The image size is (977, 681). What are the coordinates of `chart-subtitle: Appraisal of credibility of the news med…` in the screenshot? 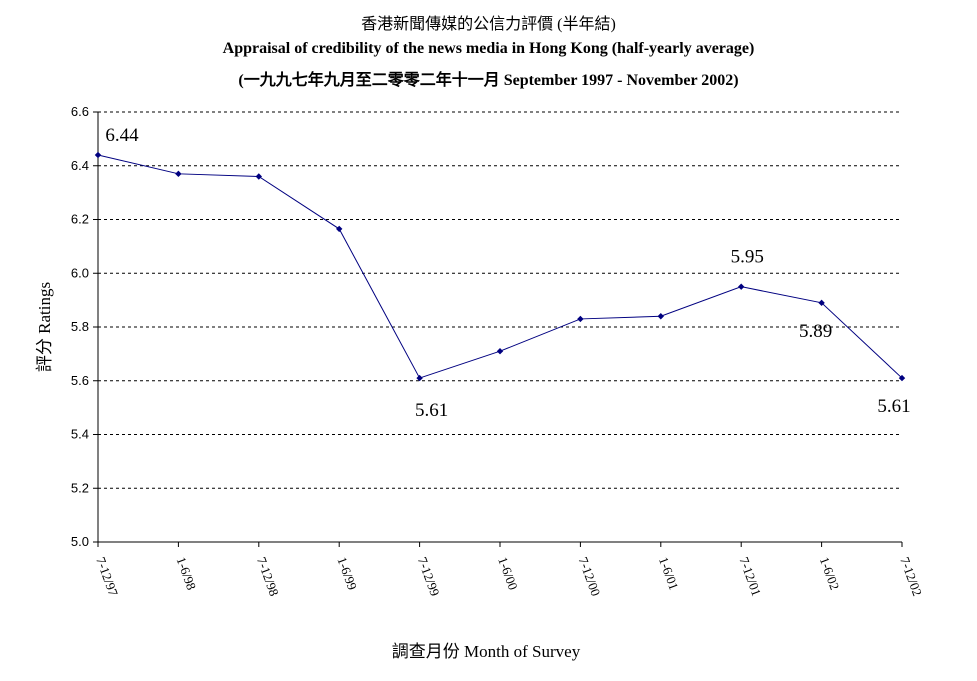 It's located at (488, 48).